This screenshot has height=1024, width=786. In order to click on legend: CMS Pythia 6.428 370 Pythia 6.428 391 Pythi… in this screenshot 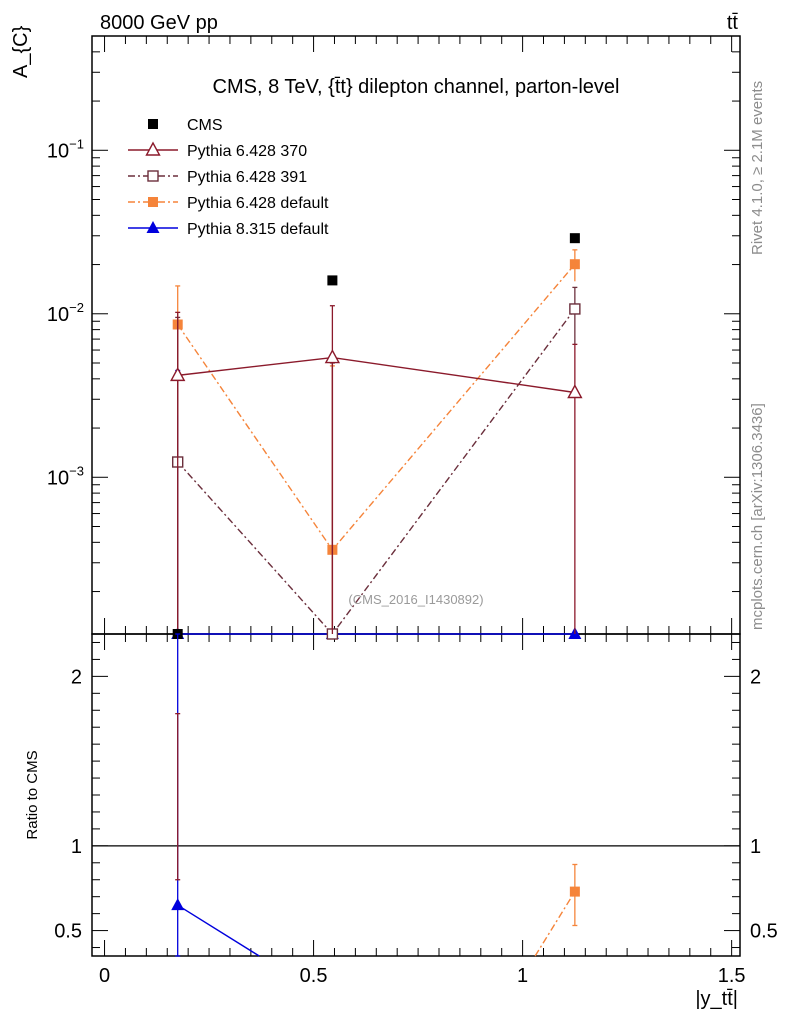, I will do `click(228, 177)`.